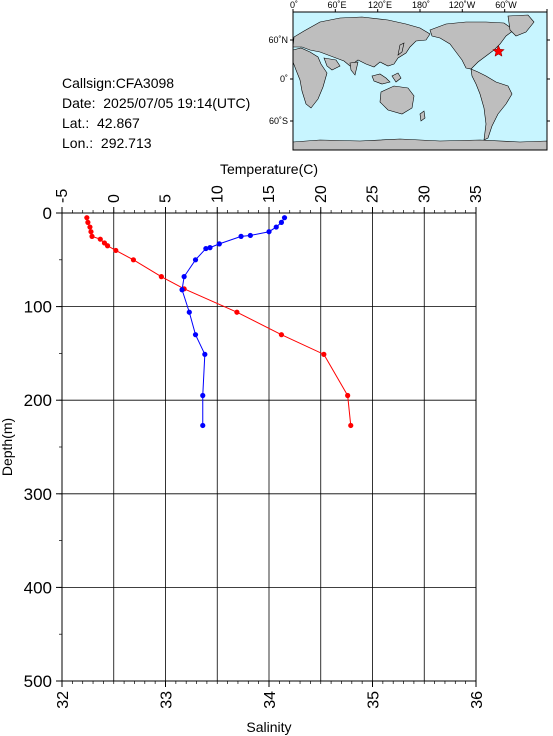 The width and height of the screenshot is (553, 736). I want to click on temperature-tick-label: -5, so click(62, 196).